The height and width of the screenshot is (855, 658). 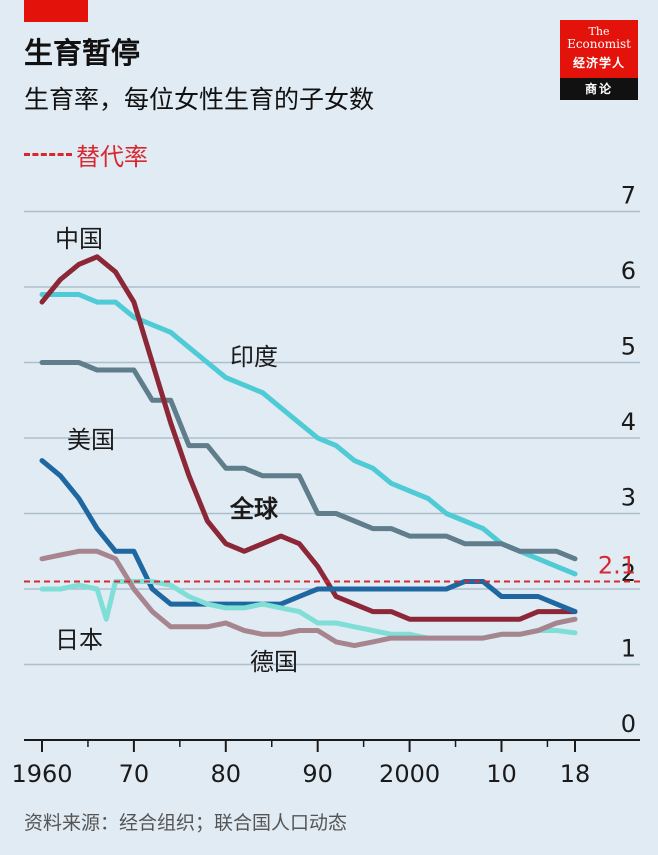 What do you see at coordinates (56, 11) in the screenshot?
I see `brand-red-bar` at bounding box center [56, 11].